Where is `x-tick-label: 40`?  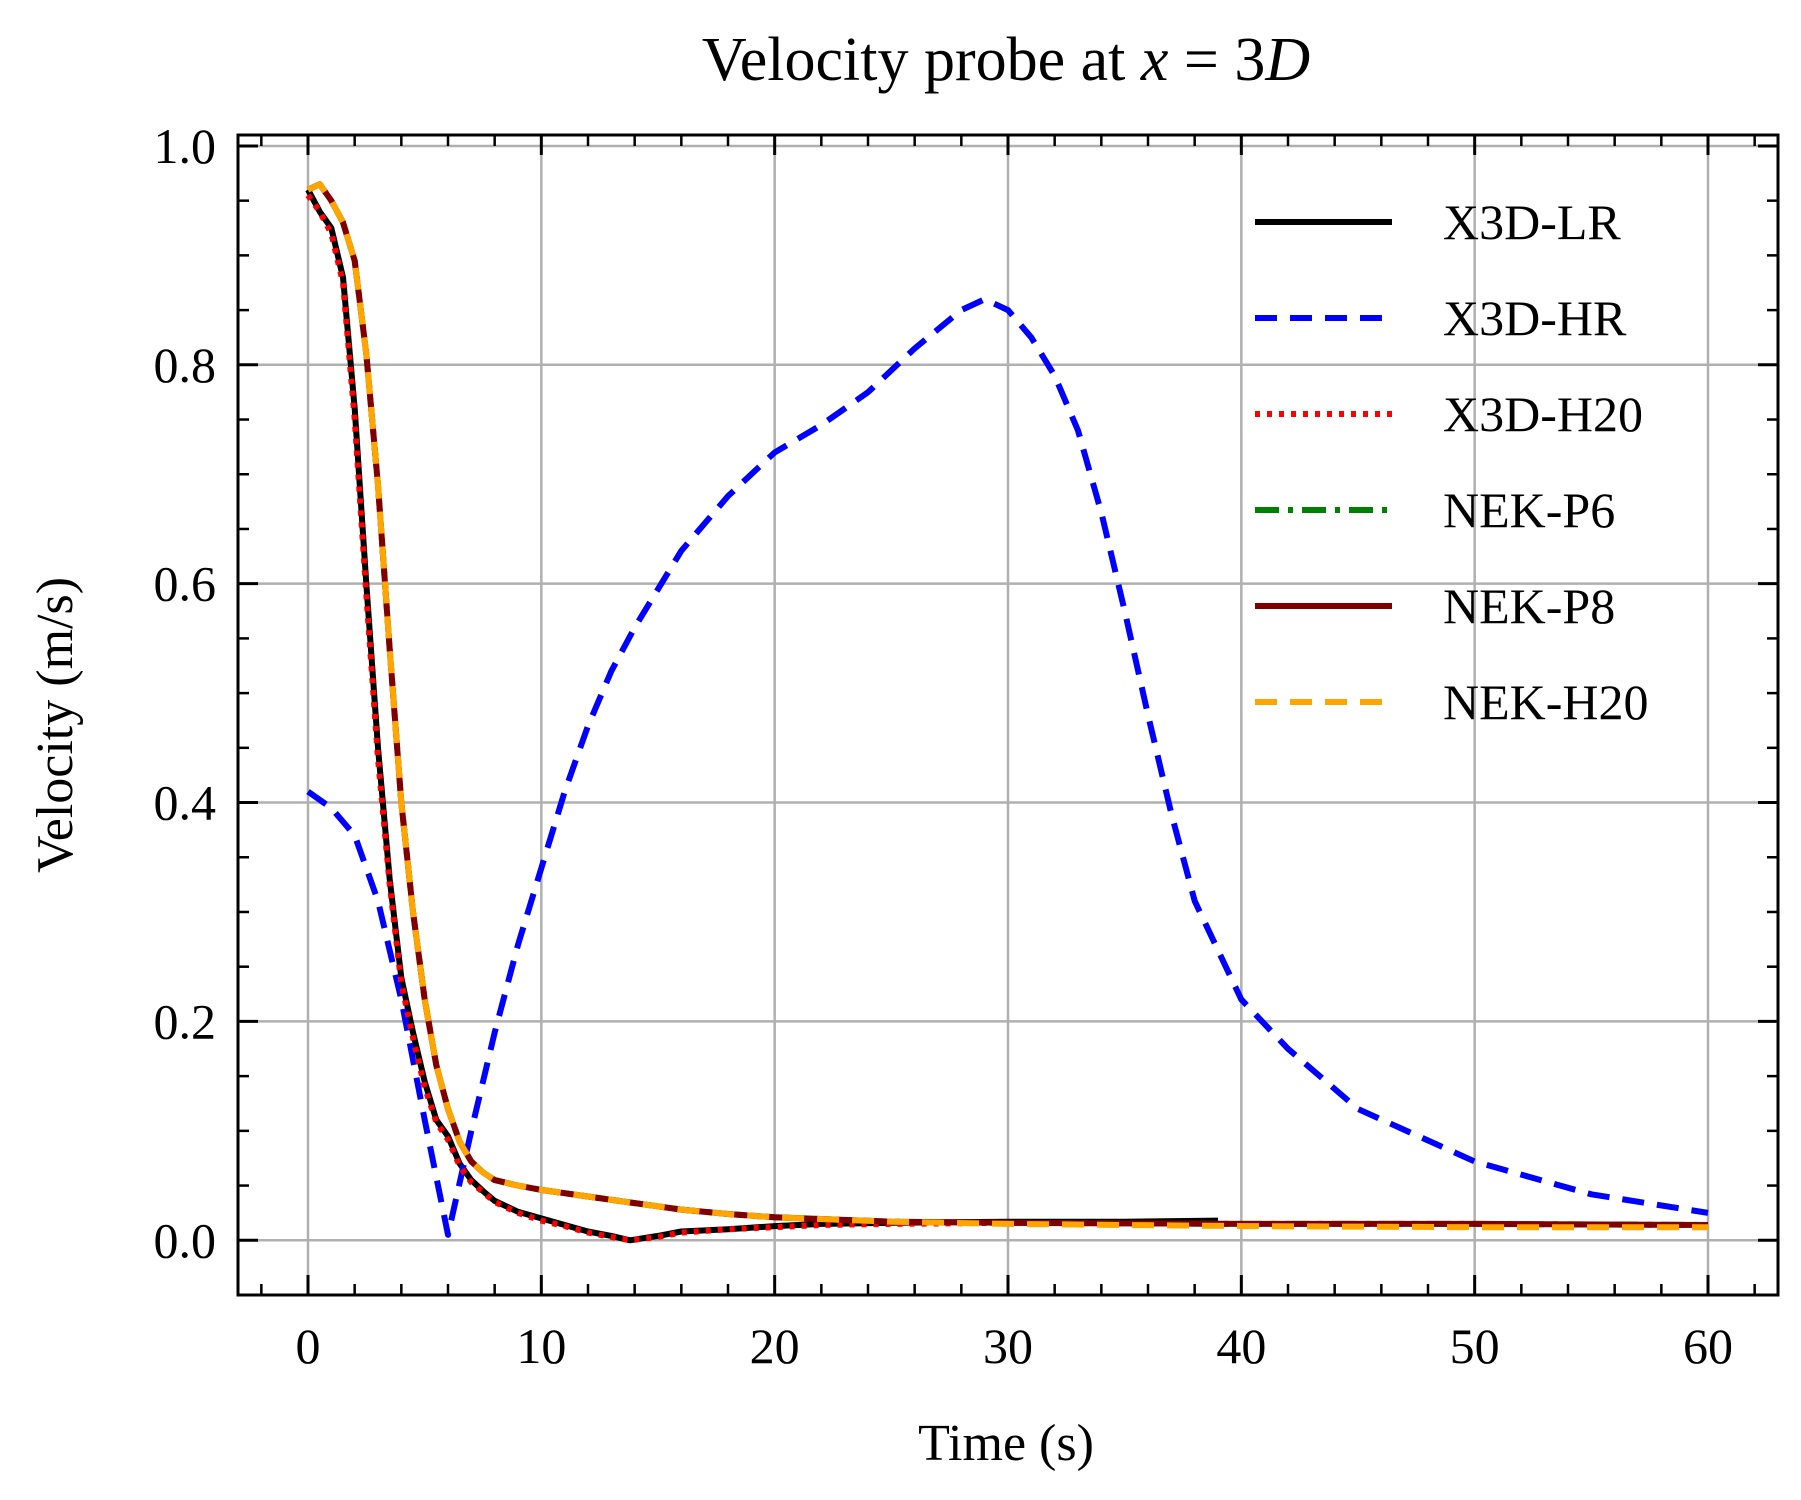
x-tick-label: 40 is located at coordinates (1241, 1346).